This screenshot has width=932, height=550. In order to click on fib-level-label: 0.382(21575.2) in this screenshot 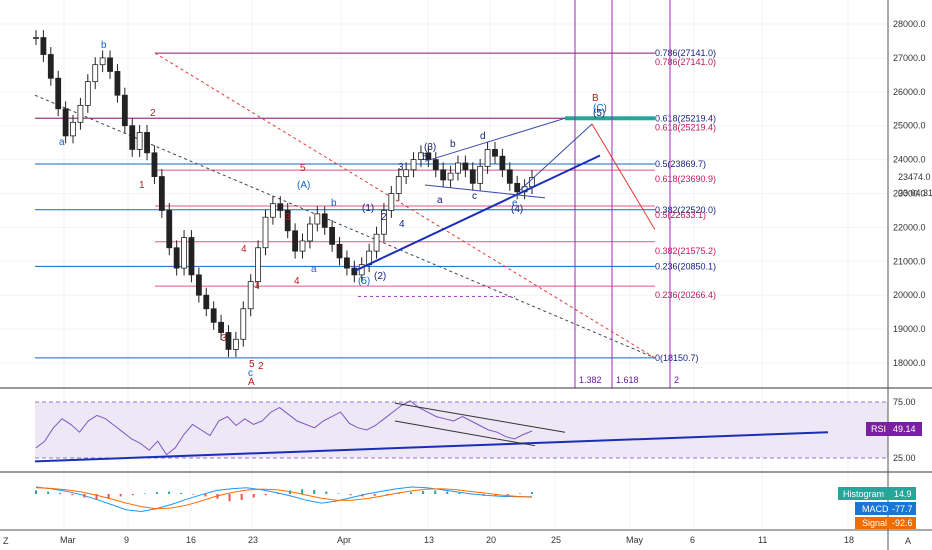, I will do `click(685, 251)`.